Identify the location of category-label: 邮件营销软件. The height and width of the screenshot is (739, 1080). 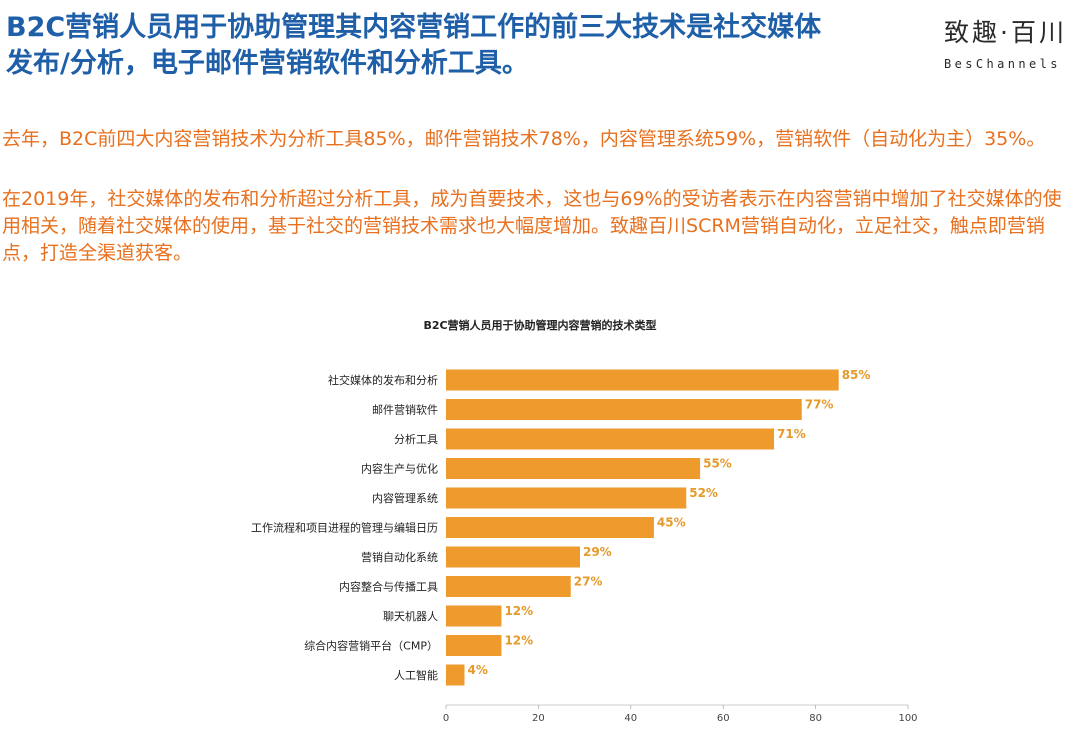
(405, 410).